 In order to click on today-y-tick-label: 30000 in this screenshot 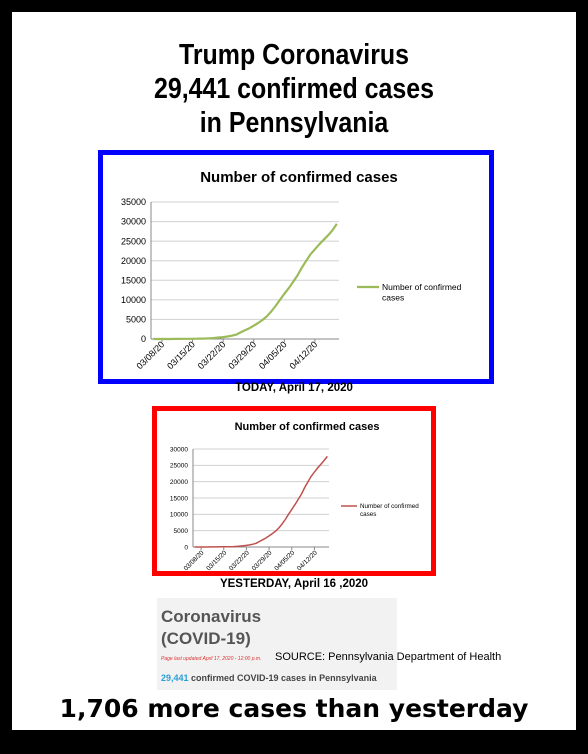, I will do `click(133, 222)`.